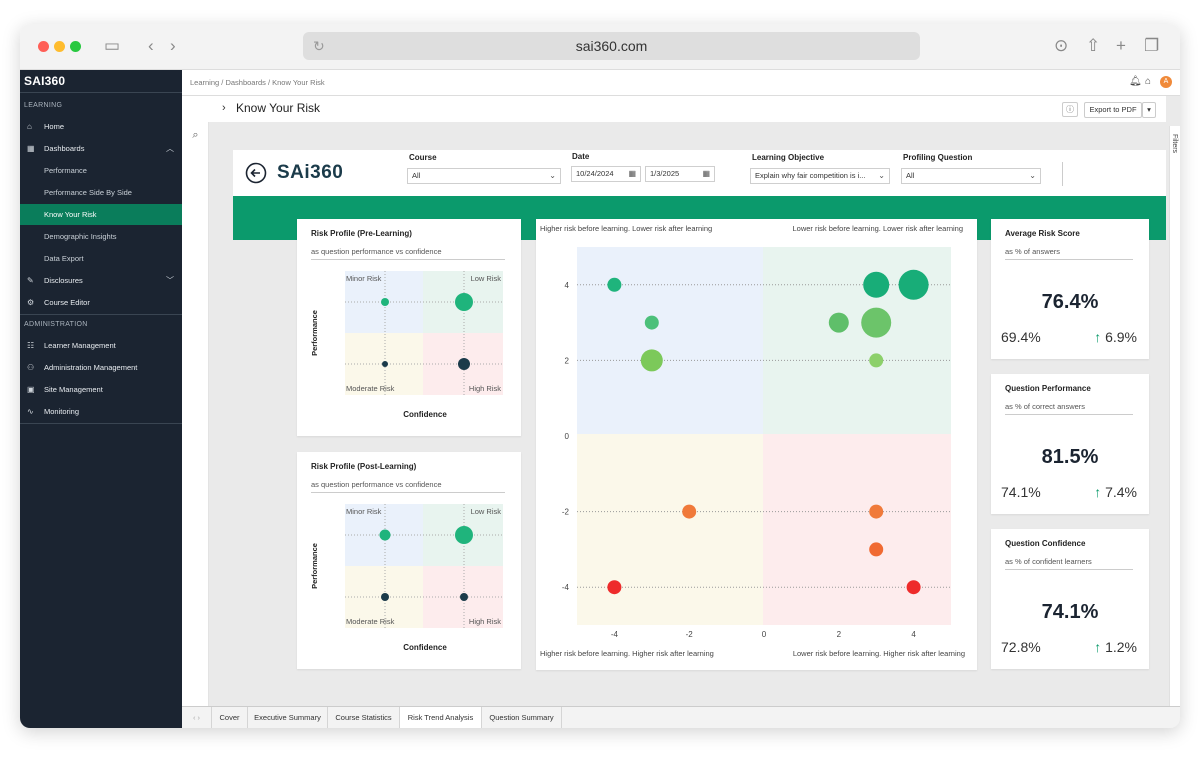 Image resolution: width=1200 pixels, height=770 pixels. Describe the element at coordinates (101, 170) in the screenshot. I see `sidebar-item-performance: Performance` at that location.